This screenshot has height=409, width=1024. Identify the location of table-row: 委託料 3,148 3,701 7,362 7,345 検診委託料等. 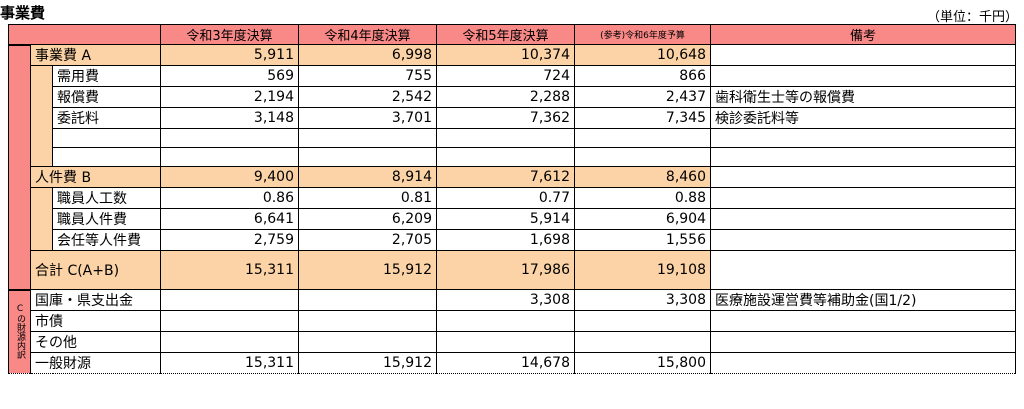
(512, 118).